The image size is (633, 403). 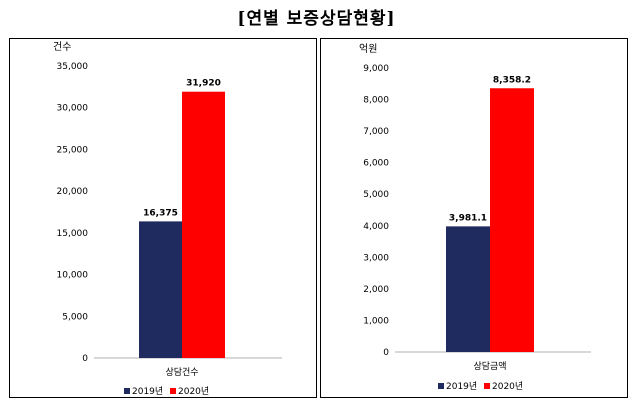 What do you see at coordinates (468, 218) in the screenshot?
I see `data-label: 3,981.1` at bounding box center [468, 218].